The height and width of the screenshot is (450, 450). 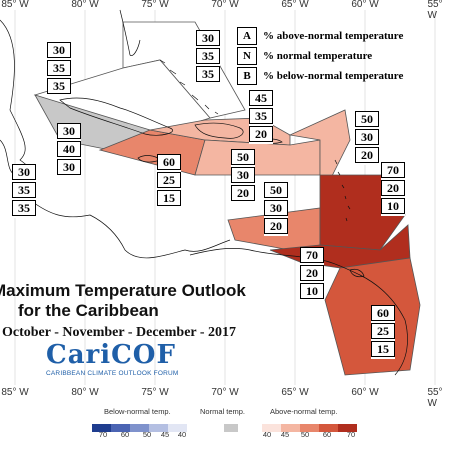 What do you see at coordinates (137, 411) in the screenshot?
I see `colorbar-below-title: Below-normal temp.` at bounding box center [137, 411].